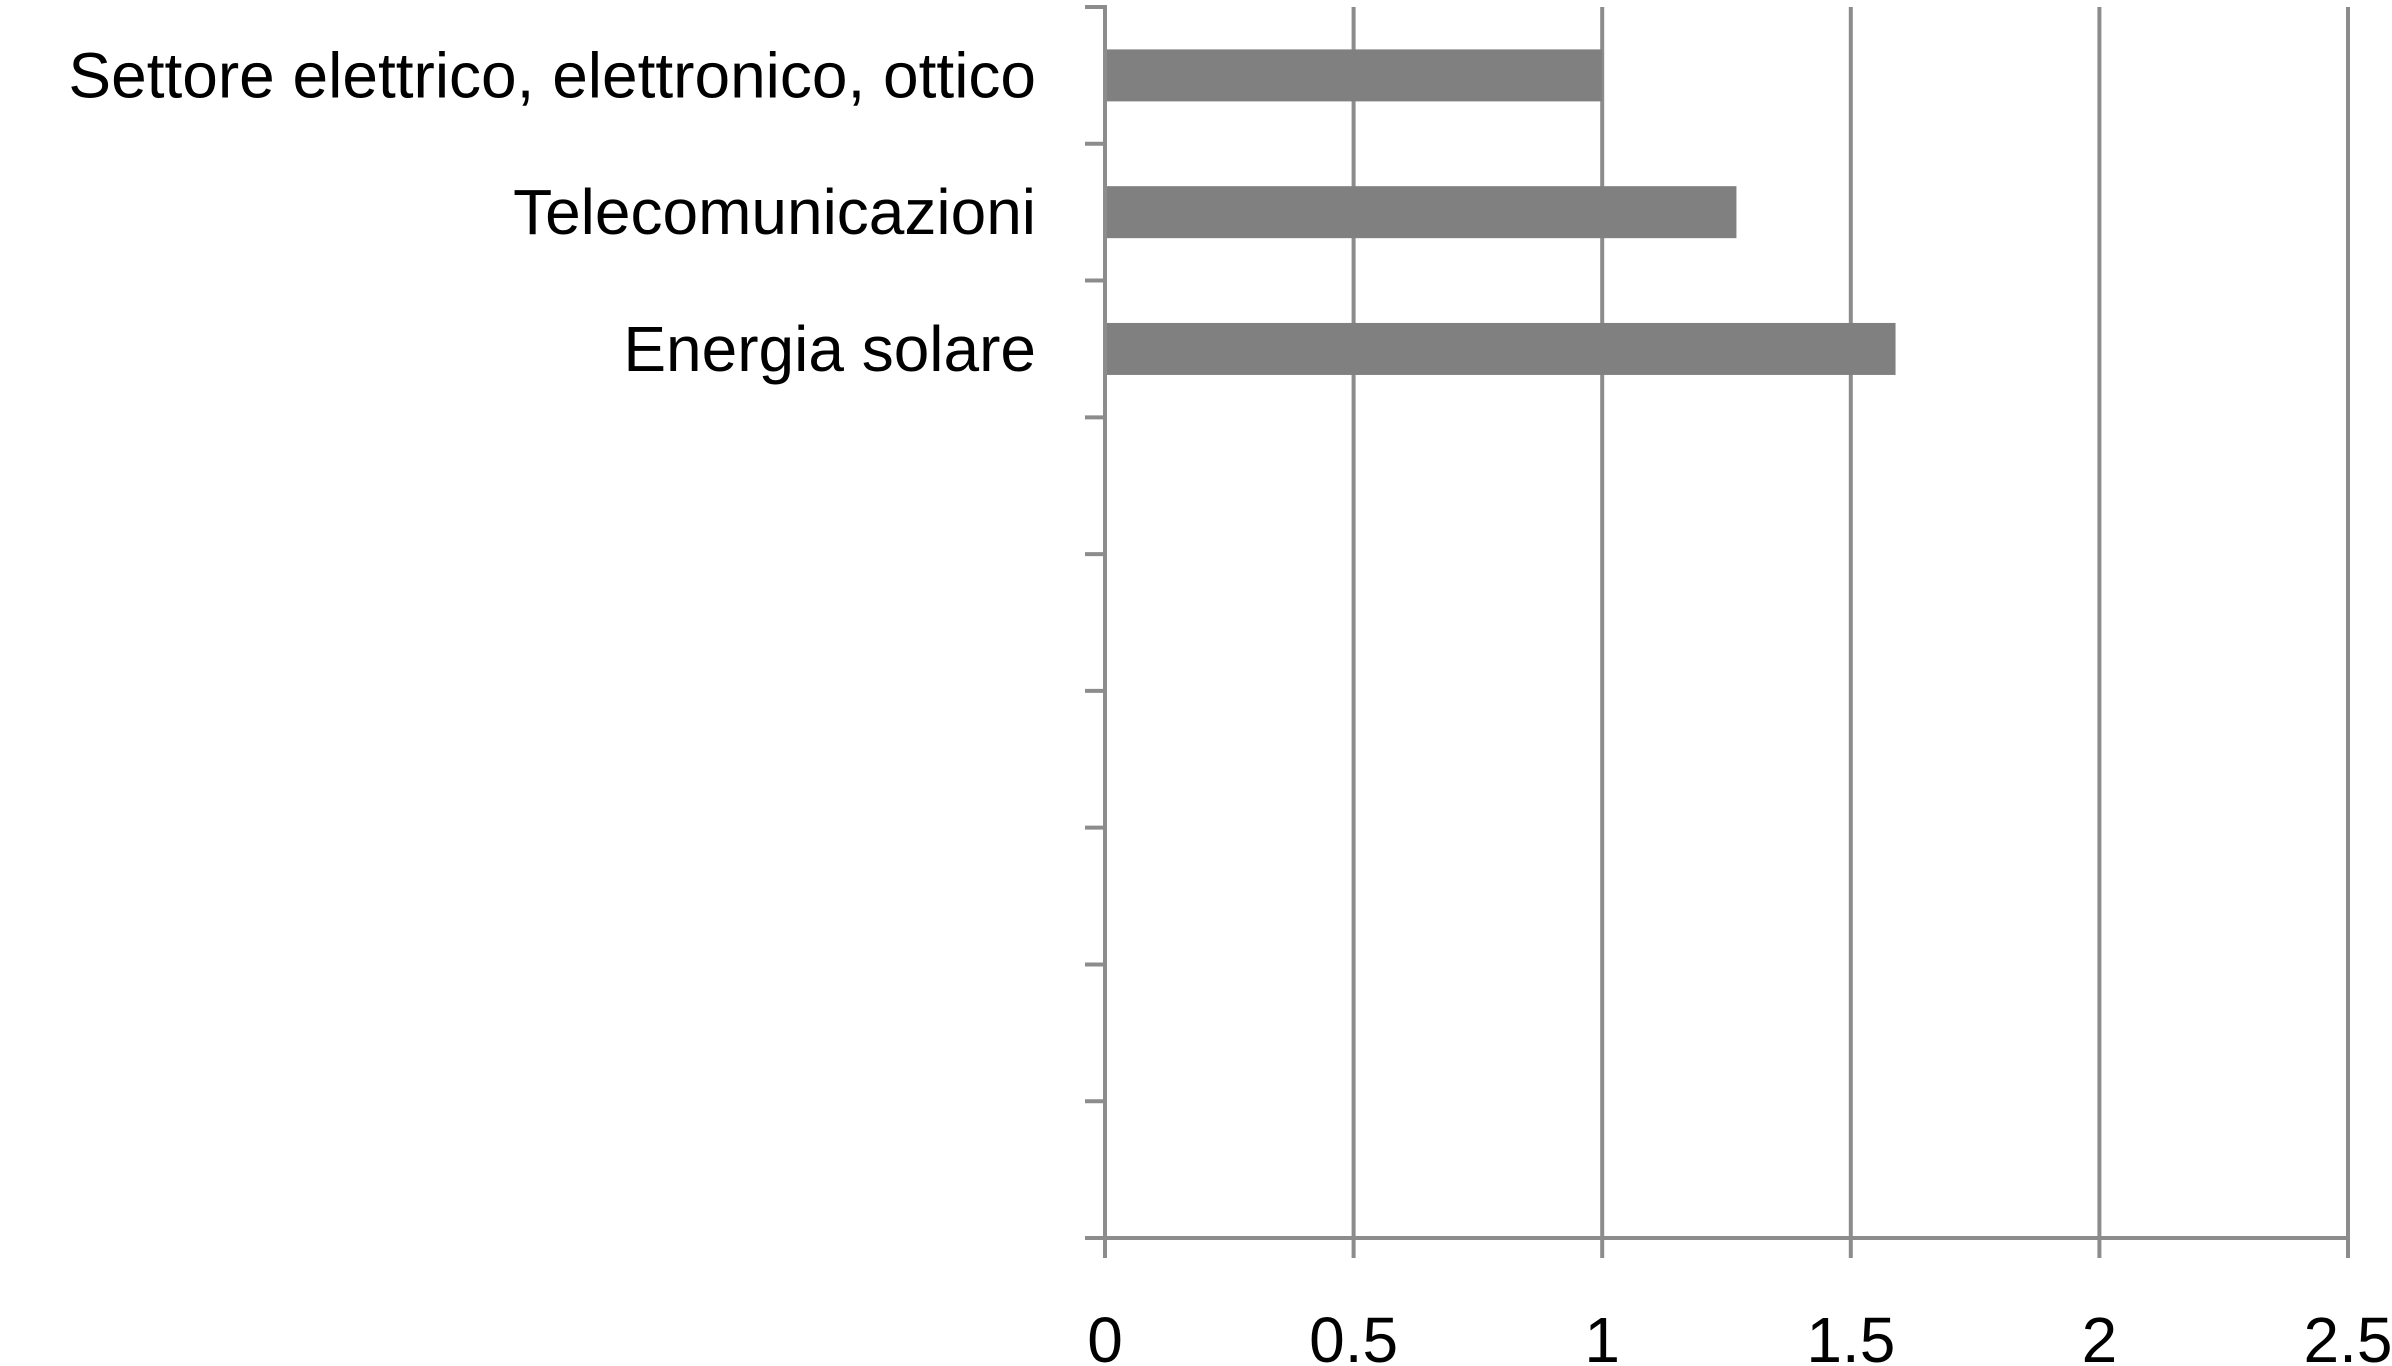  What do you see at coordinates (552, 75) in the screenshot?
I see `category-label: Settore elettrico, elettronico, ottico` at bounding box center [552, 75].